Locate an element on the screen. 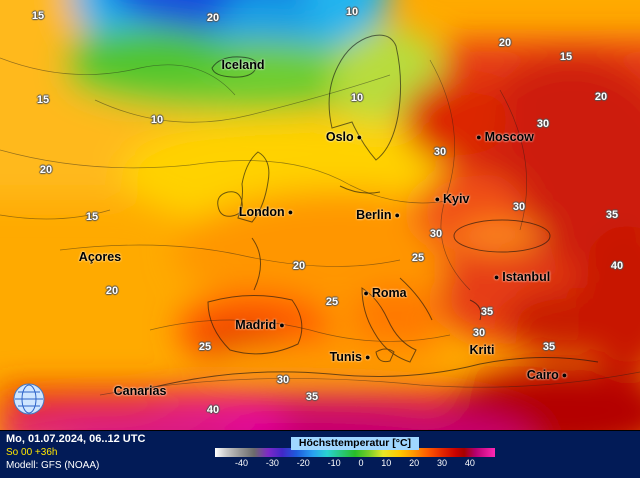  city-label: Tunis ● is located at coordinates (350, 357).